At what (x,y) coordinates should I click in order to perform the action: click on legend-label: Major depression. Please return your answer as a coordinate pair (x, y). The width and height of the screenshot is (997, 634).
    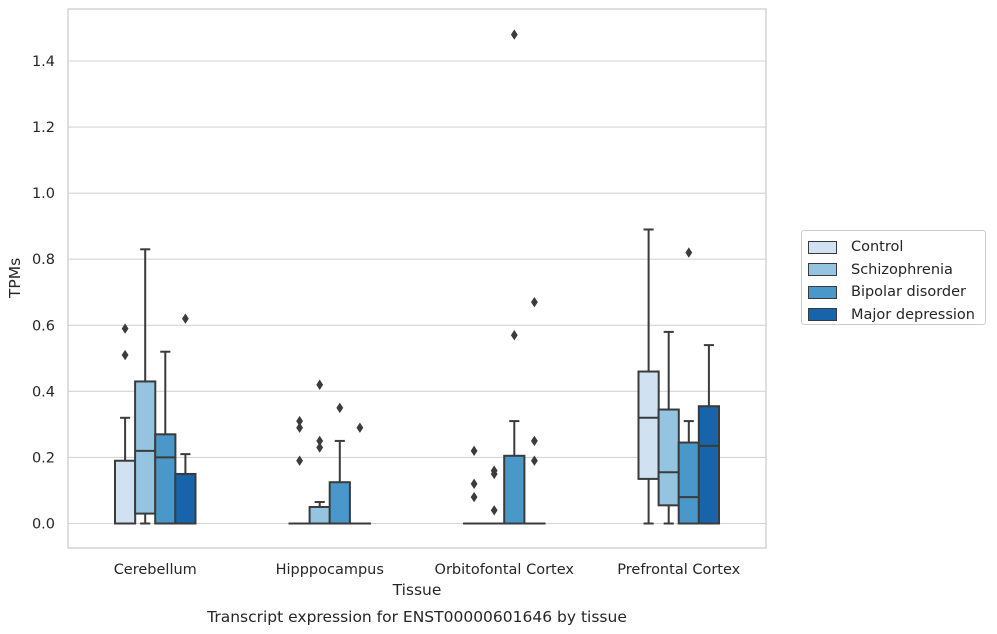
    Looking at the image, I should click on (913, 314).